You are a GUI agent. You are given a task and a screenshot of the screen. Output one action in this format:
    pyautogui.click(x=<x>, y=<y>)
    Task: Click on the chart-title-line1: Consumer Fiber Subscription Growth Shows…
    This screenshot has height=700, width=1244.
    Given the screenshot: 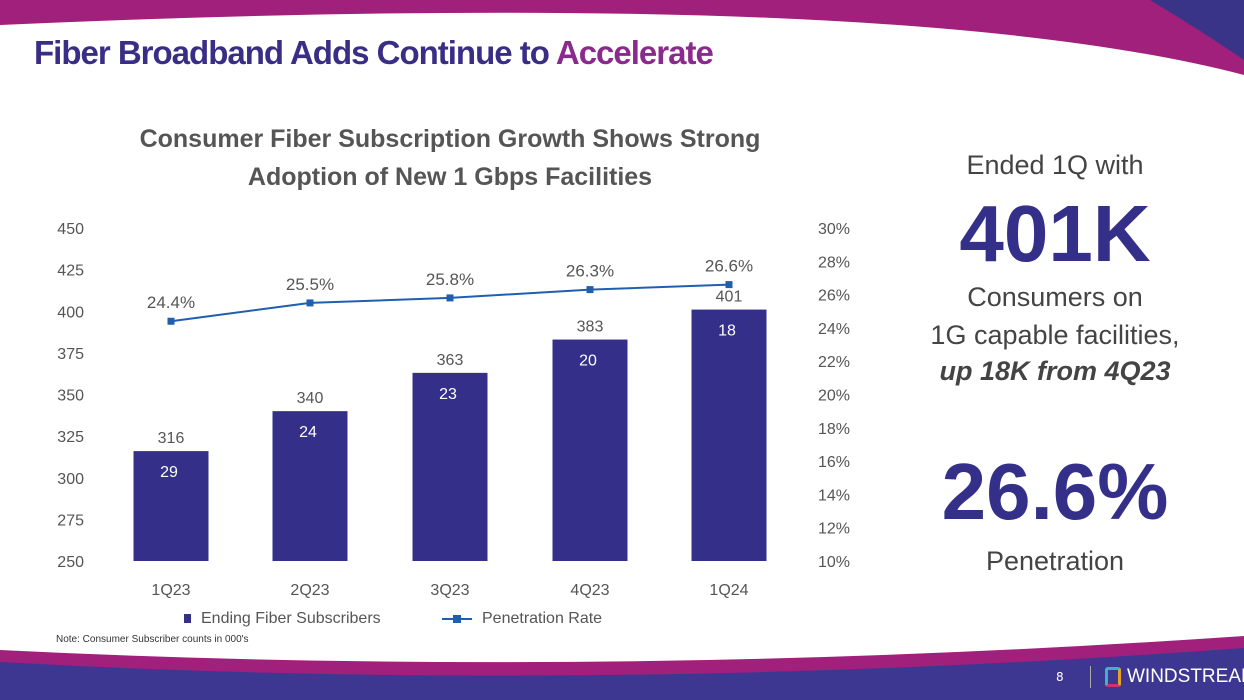 What is the action you would take?
    pyautogui.click(x=450, y=139)
    